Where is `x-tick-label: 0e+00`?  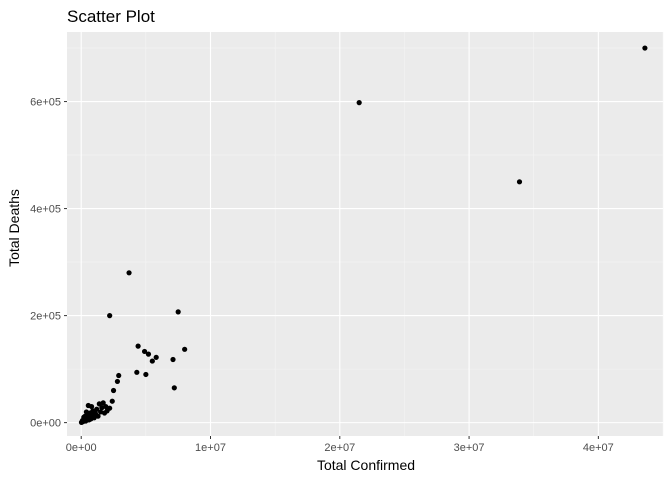 x-tick-label: 0e+00 is located at coordinates (81, 448).